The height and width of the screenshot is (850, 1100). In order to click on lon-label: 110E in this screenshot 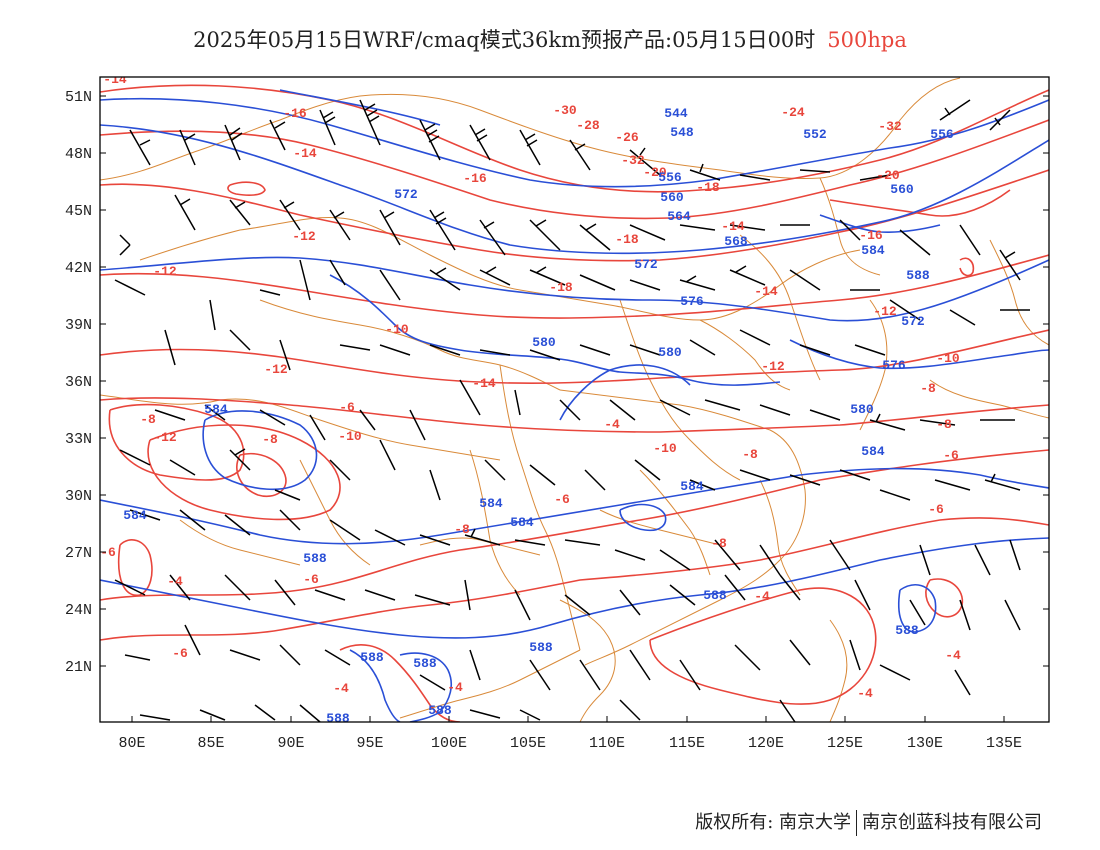, I will do `click(607, 743)`.